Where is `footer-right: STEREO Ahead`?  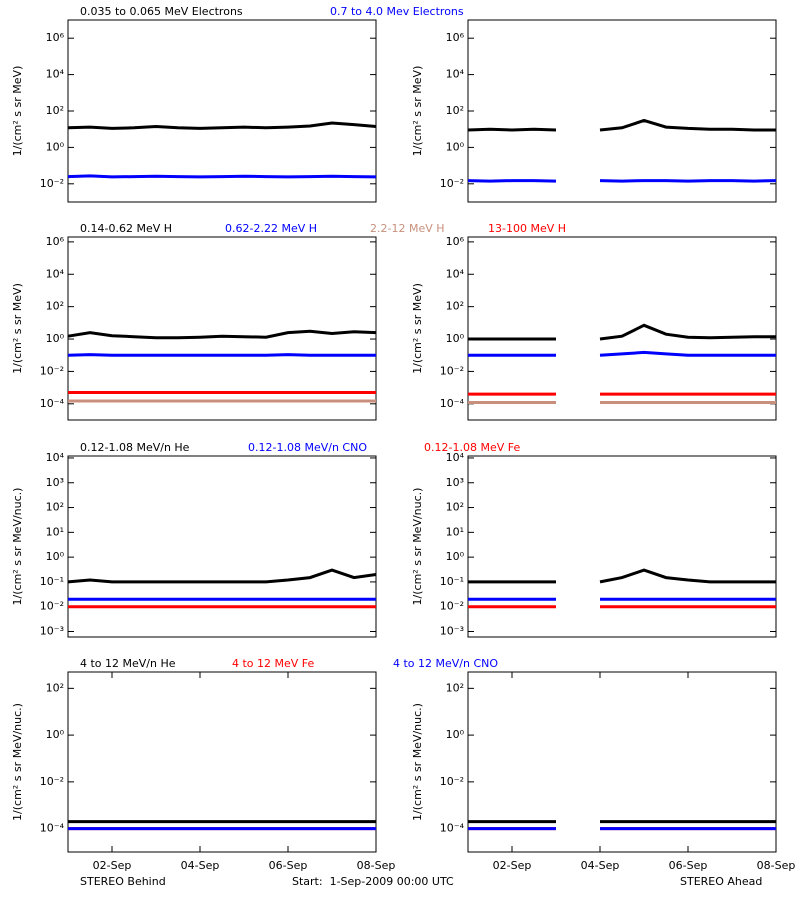
footer-right: STEREO Ahead is located at coordinates (721, 881).